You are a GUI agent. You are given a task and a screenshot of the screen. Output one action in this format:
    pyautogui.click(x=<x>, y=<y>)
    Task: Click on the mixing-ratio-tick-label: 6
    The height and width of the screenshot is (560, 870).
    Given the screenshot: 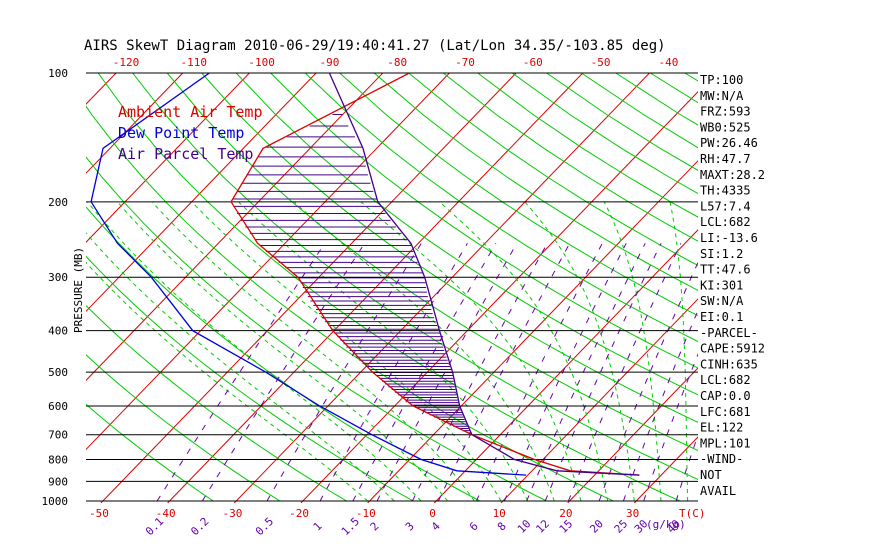 What is the action you would take?
    pyautogui.click(x=474, y=527)
    